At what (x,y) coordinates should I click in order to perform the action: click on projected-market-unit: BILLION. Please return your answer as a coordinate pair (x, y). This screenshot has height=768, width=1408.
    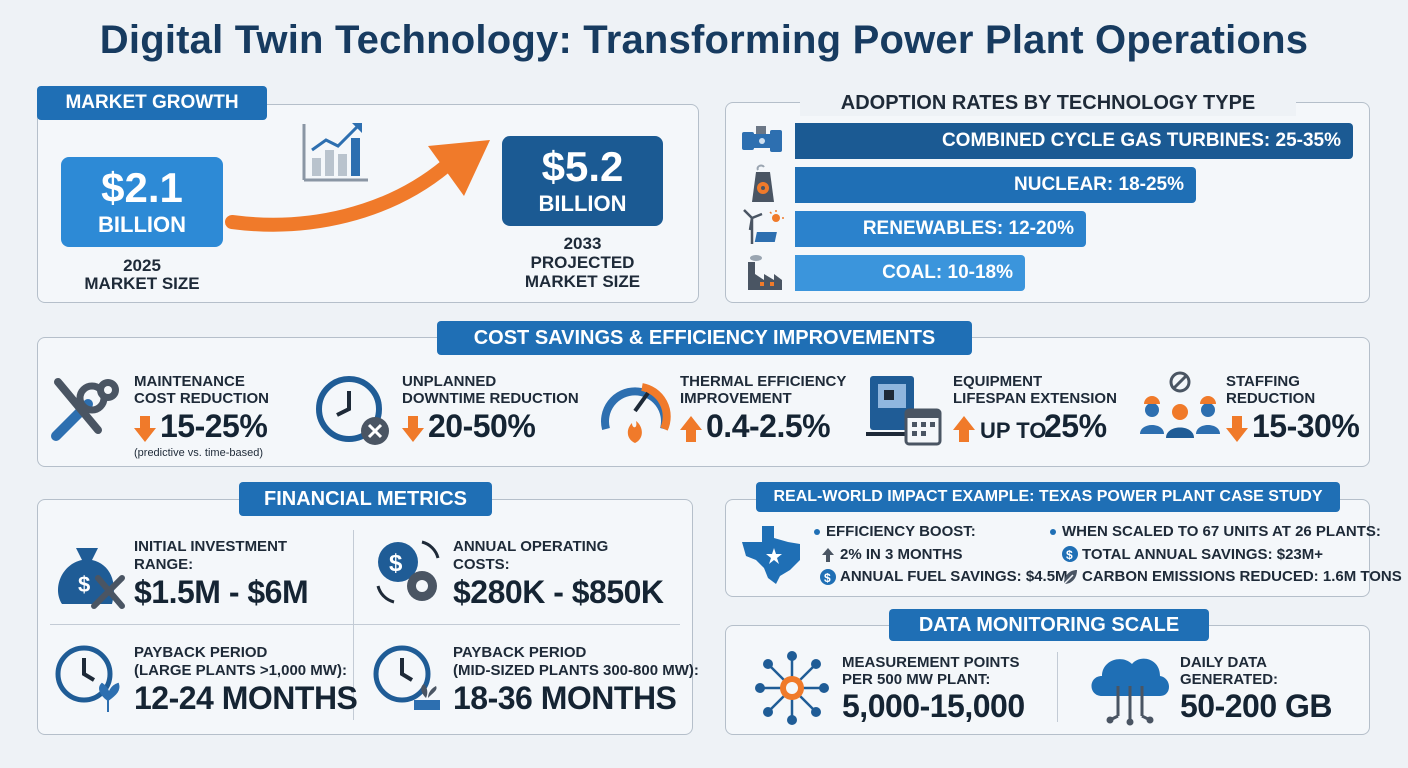
    Looking at the image, I should click on (582, 203).